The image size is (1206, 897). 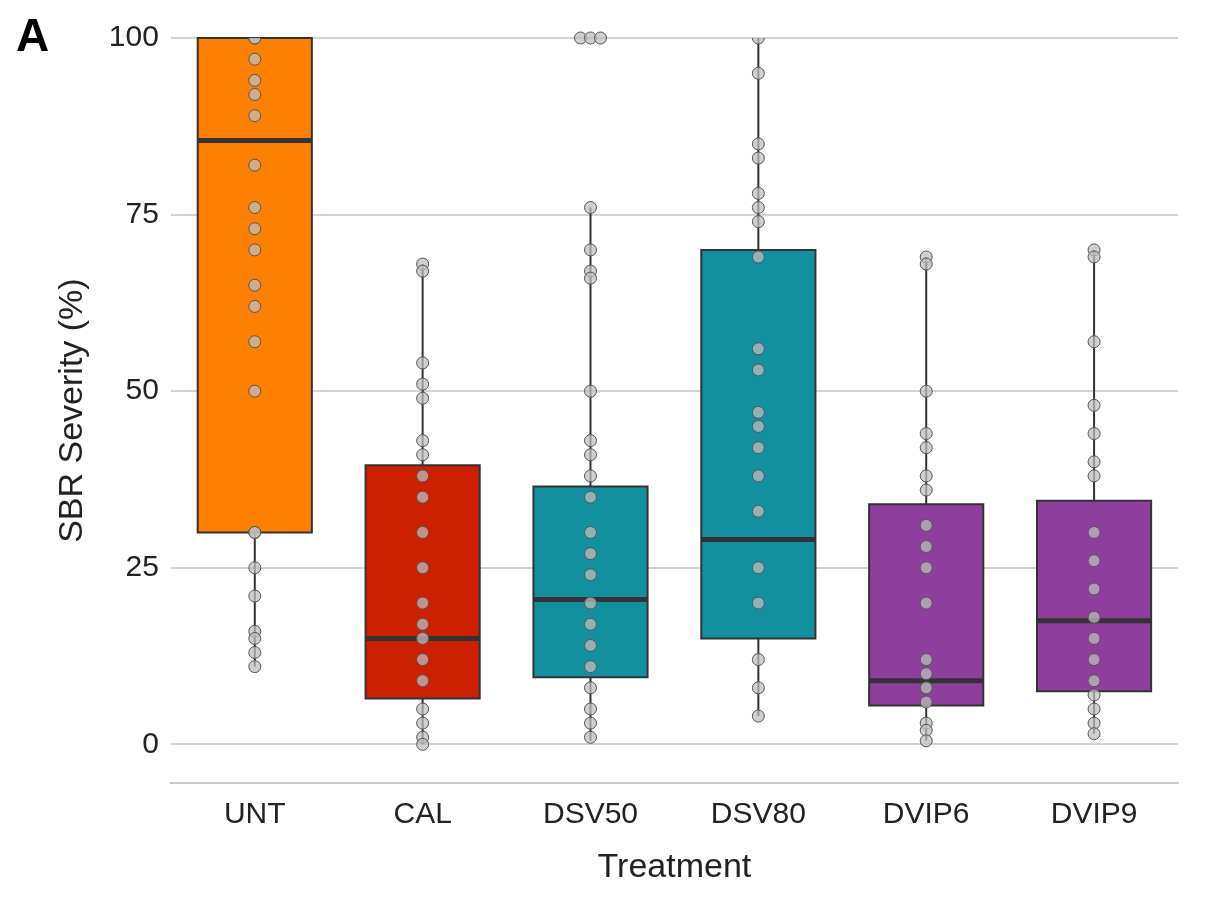 What do you see at coordinates (422, 813) in the screenshot?
I see `x-tick-label: CAL` at bounding box center [422, 813].